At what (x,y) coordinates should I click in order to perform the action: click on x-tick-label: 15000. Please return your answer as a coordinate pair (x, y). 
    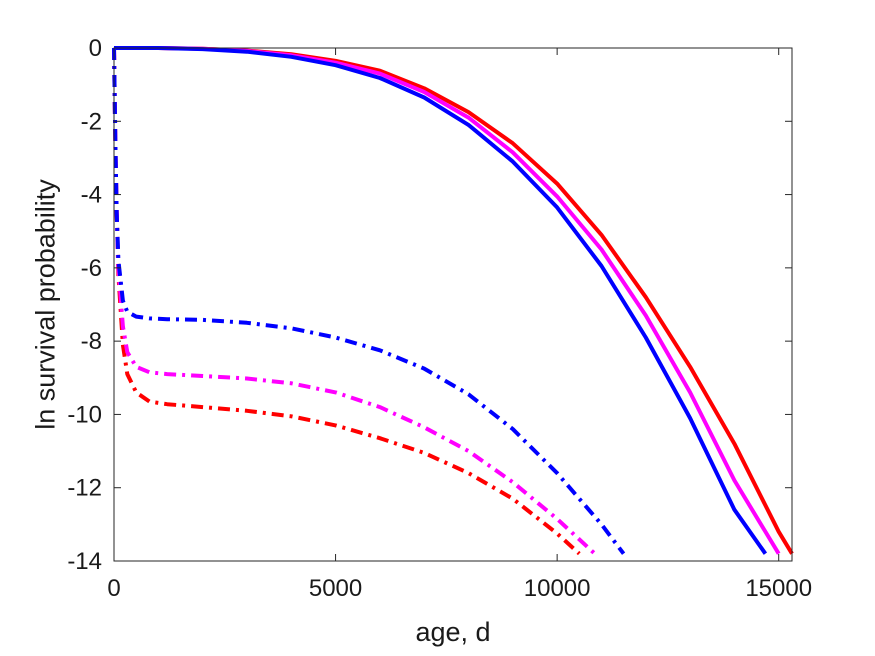
    Looking at the image, I should click on (778, 588).